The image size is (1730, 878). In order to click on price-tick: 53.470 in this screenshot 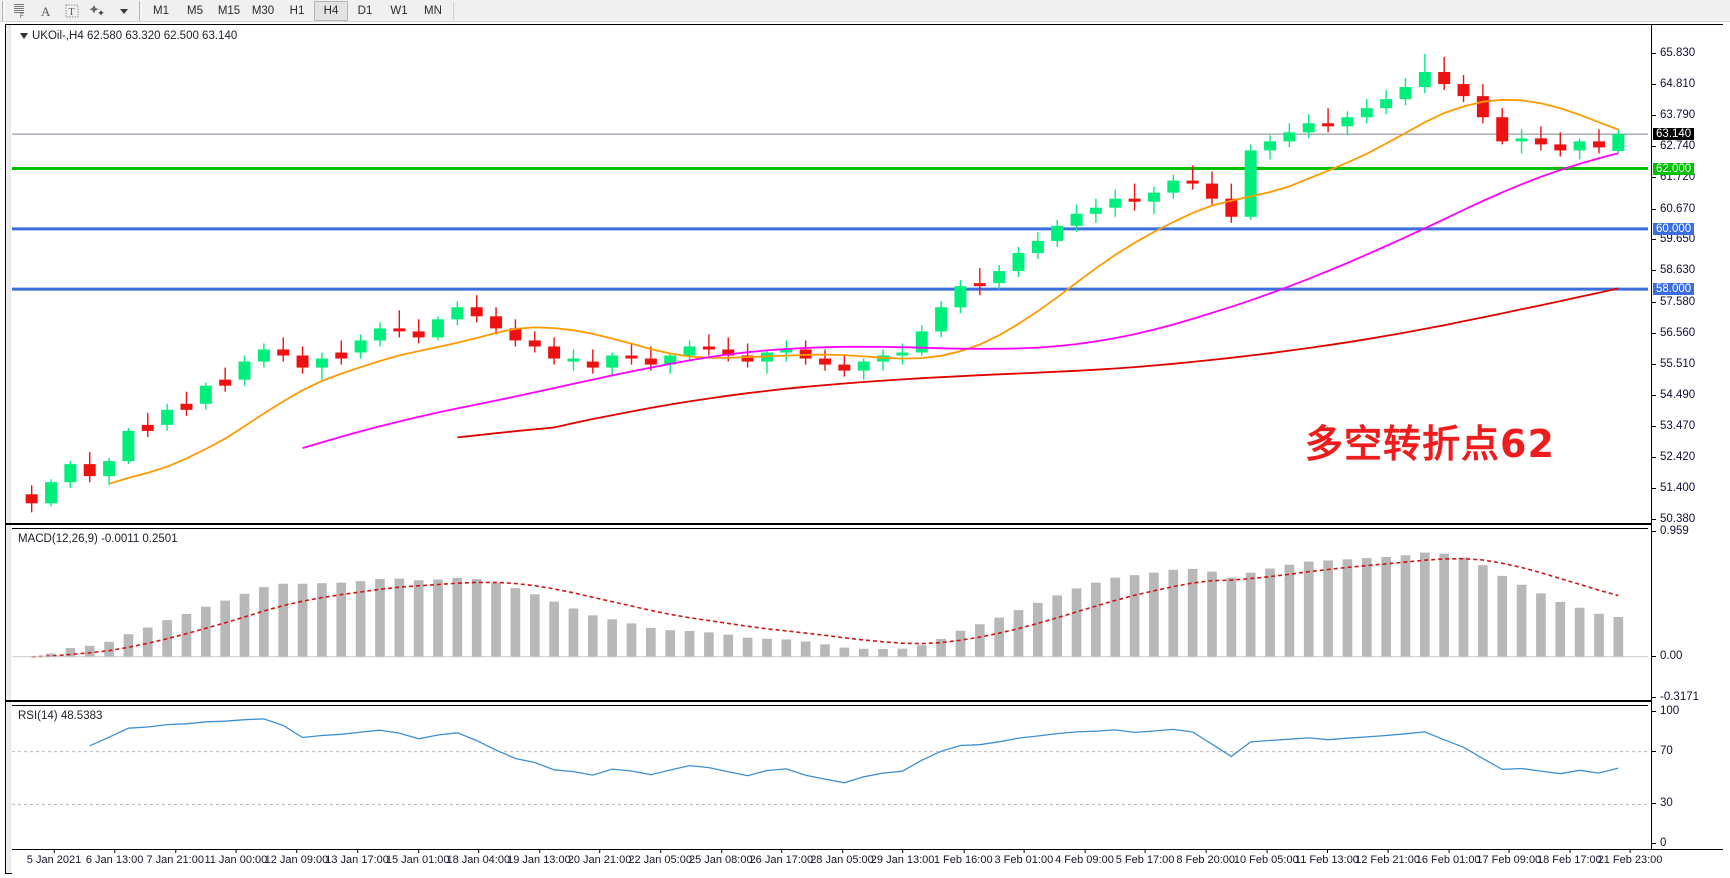, I will do `click(1673, 426)`.